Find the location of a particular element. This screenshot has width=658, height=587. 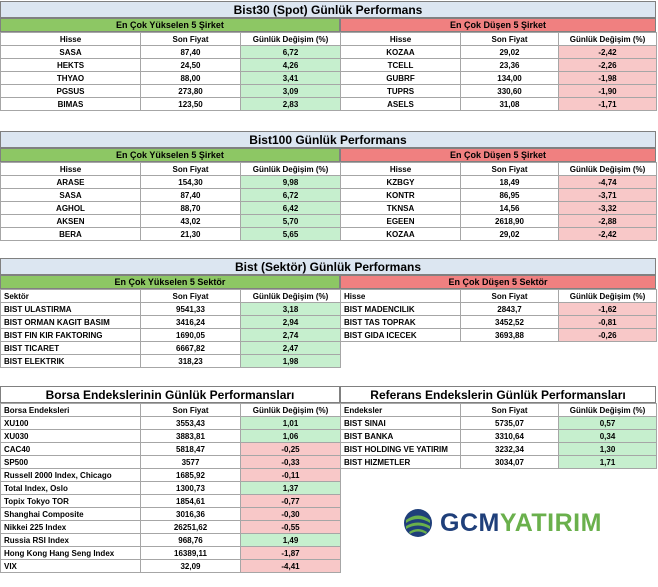

table-row: AGHOL 88,70 6,42 is located at coordinates (170, 208).